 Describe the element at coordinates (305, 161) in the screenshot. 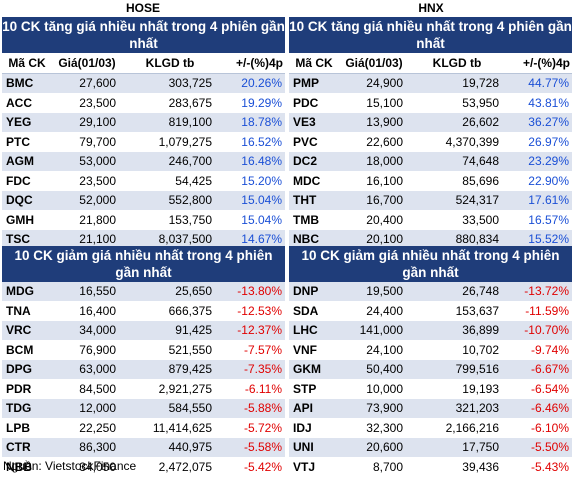

I see `stock-code: DC2` at that location.